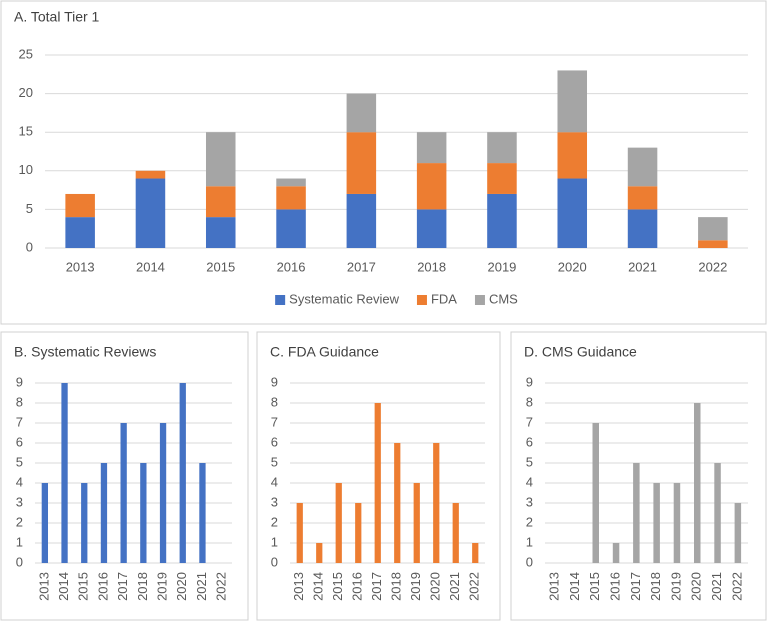  I want to click on y-tick-label: 25, so click(26, 53).